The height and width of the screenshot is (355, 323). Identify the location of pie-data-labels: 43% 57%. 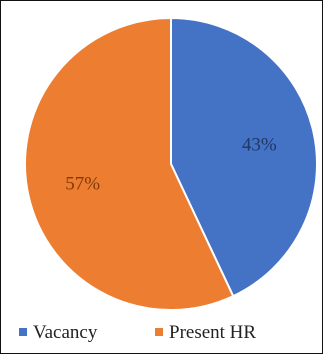
(171, 164).